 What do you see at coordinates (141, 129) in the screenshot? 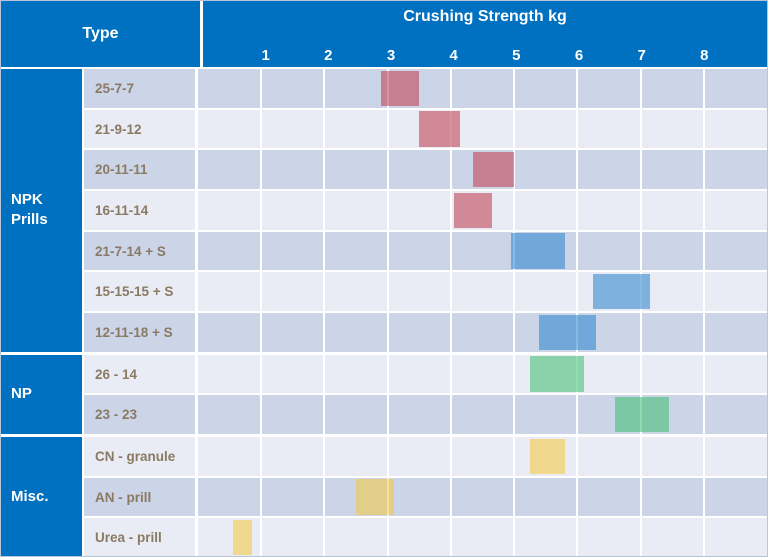
I see `row-label: 21-9-12` at bounding box center [141, 129].